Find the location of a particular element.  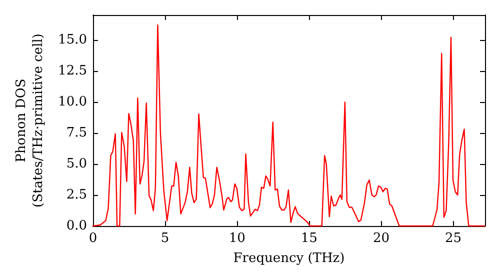

x-tick-label: 5 is located at coordinates (165, 238).